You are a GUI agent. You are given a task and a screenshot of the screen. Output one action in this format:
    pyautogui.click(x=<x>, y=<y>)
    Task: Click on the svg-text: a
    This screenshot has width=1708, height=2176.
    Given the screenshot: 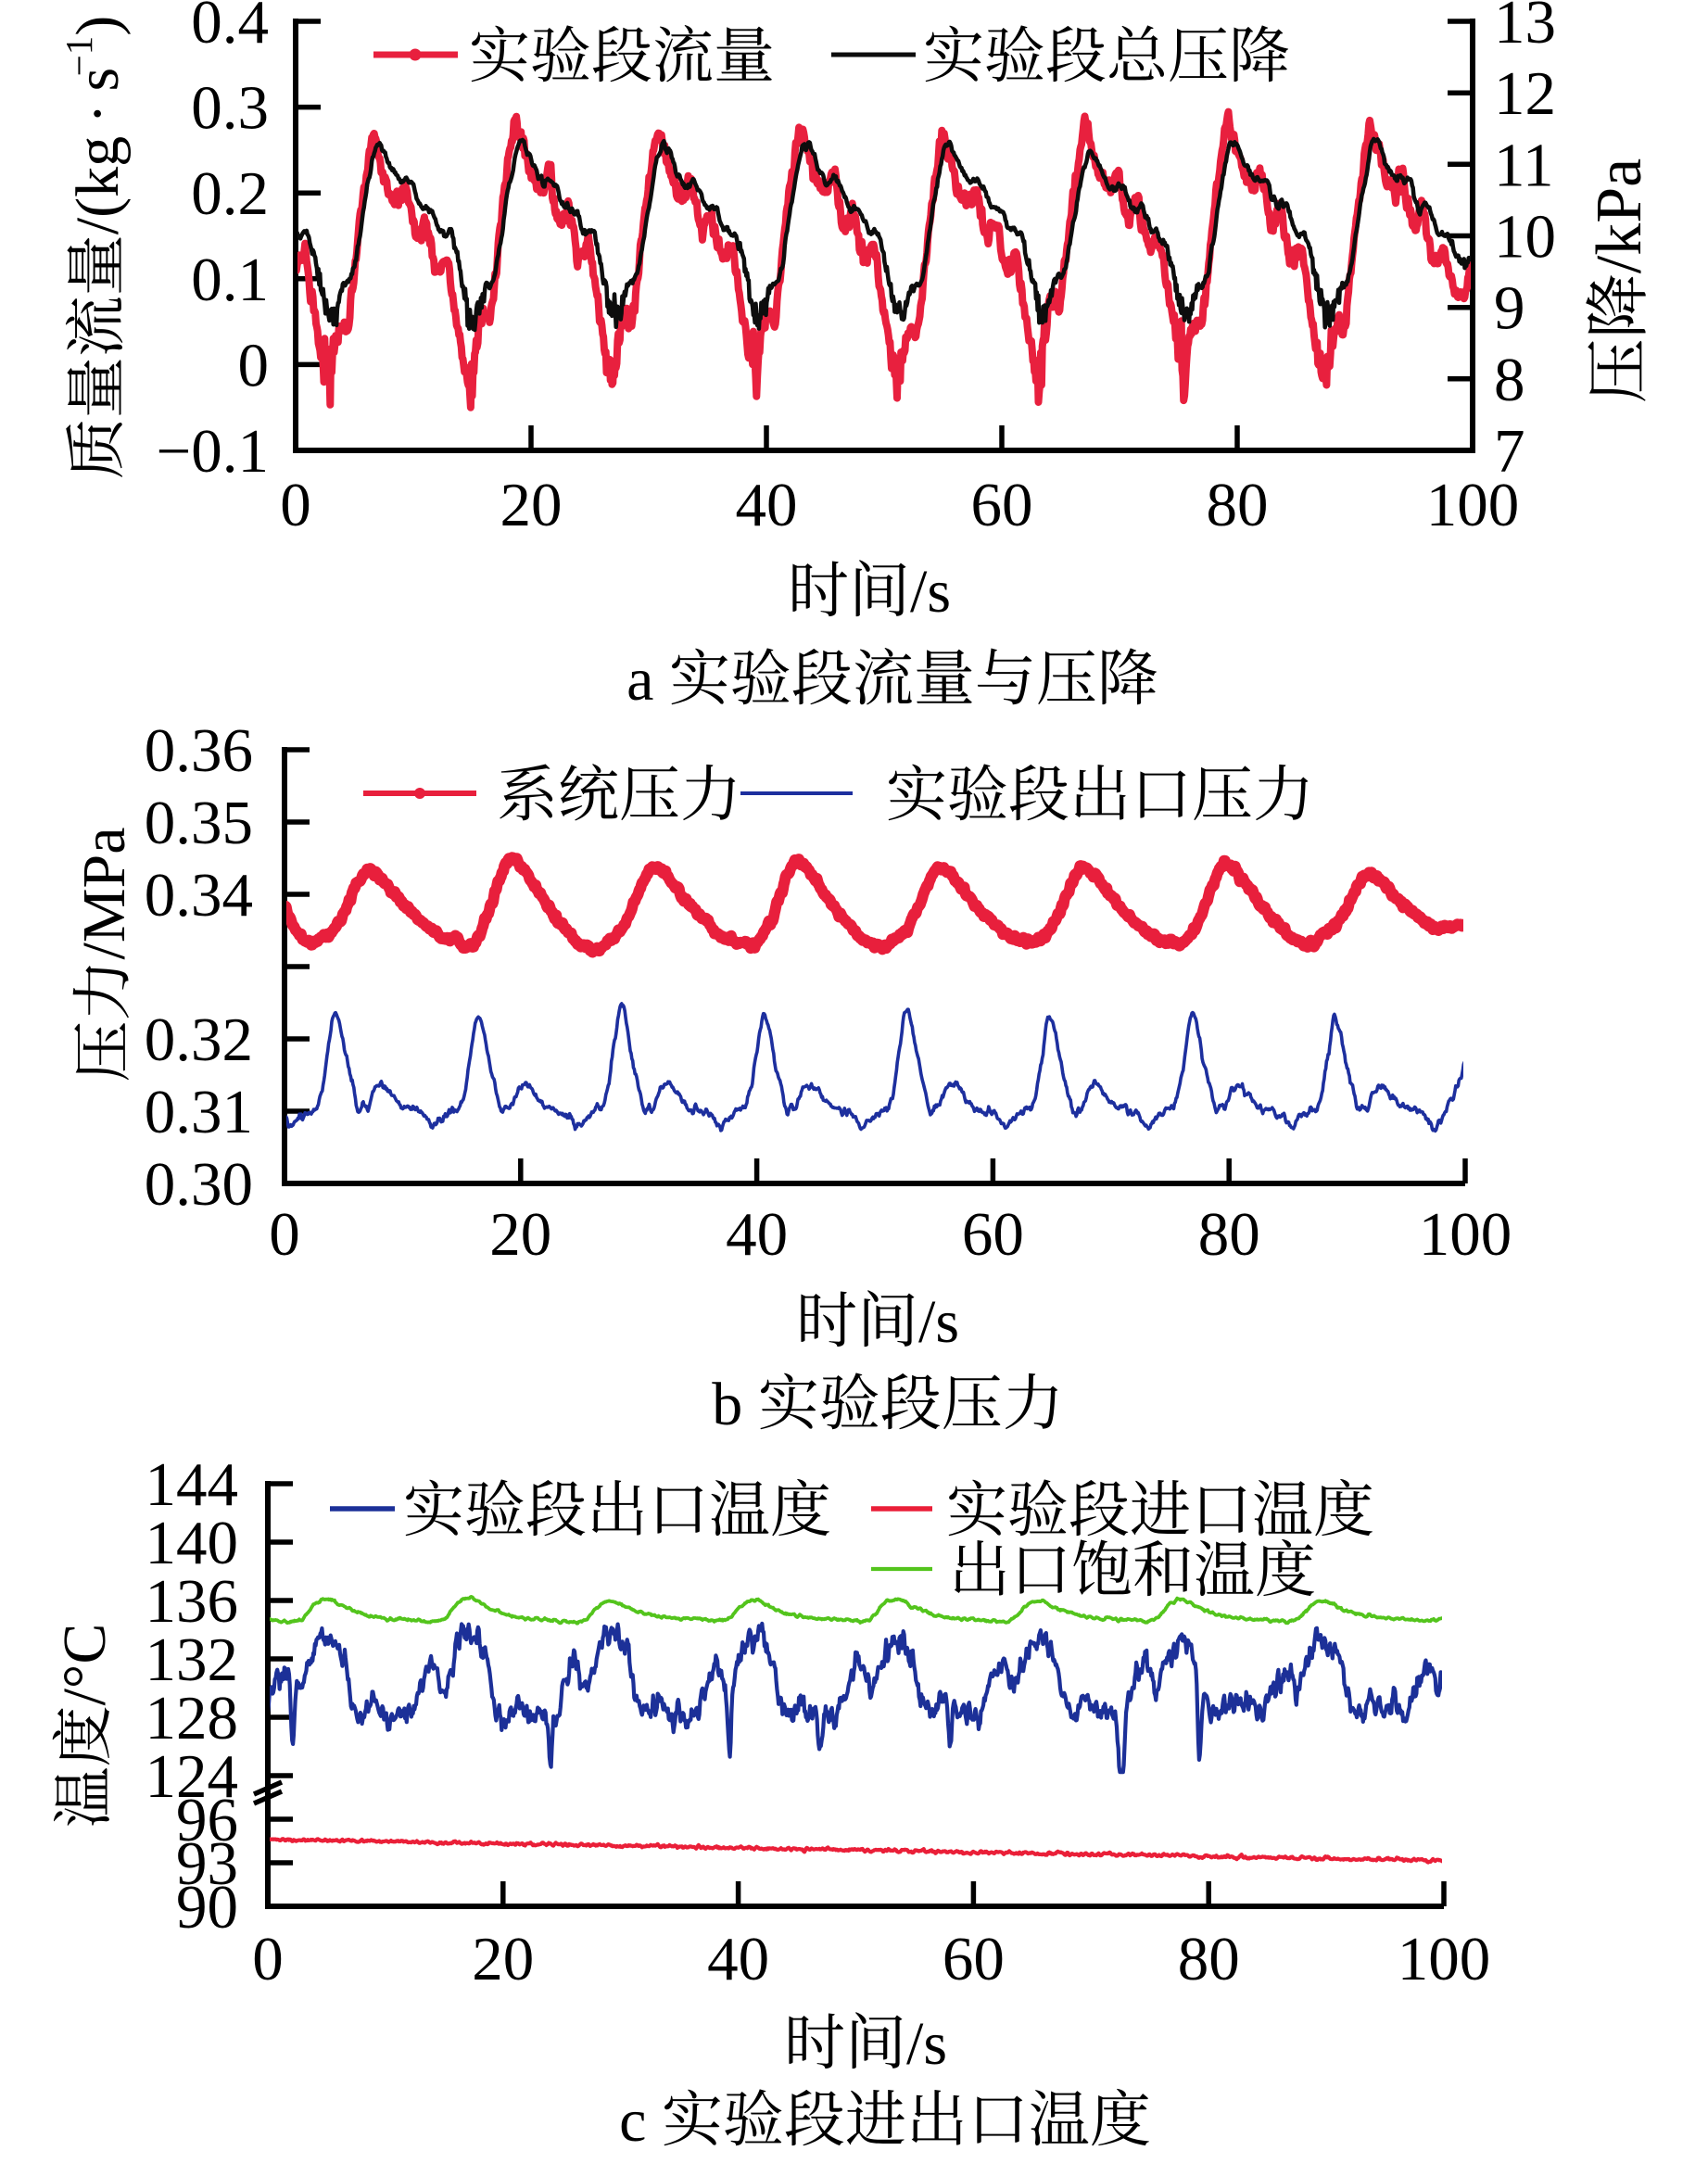 What is the action you would take?
    pyautogui.click(x=639, y=680)
    